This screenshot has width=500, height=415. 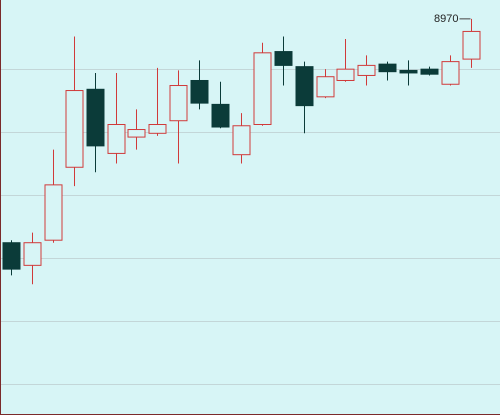 I want to click on max-label: 8970, so click(x=446, y=19).